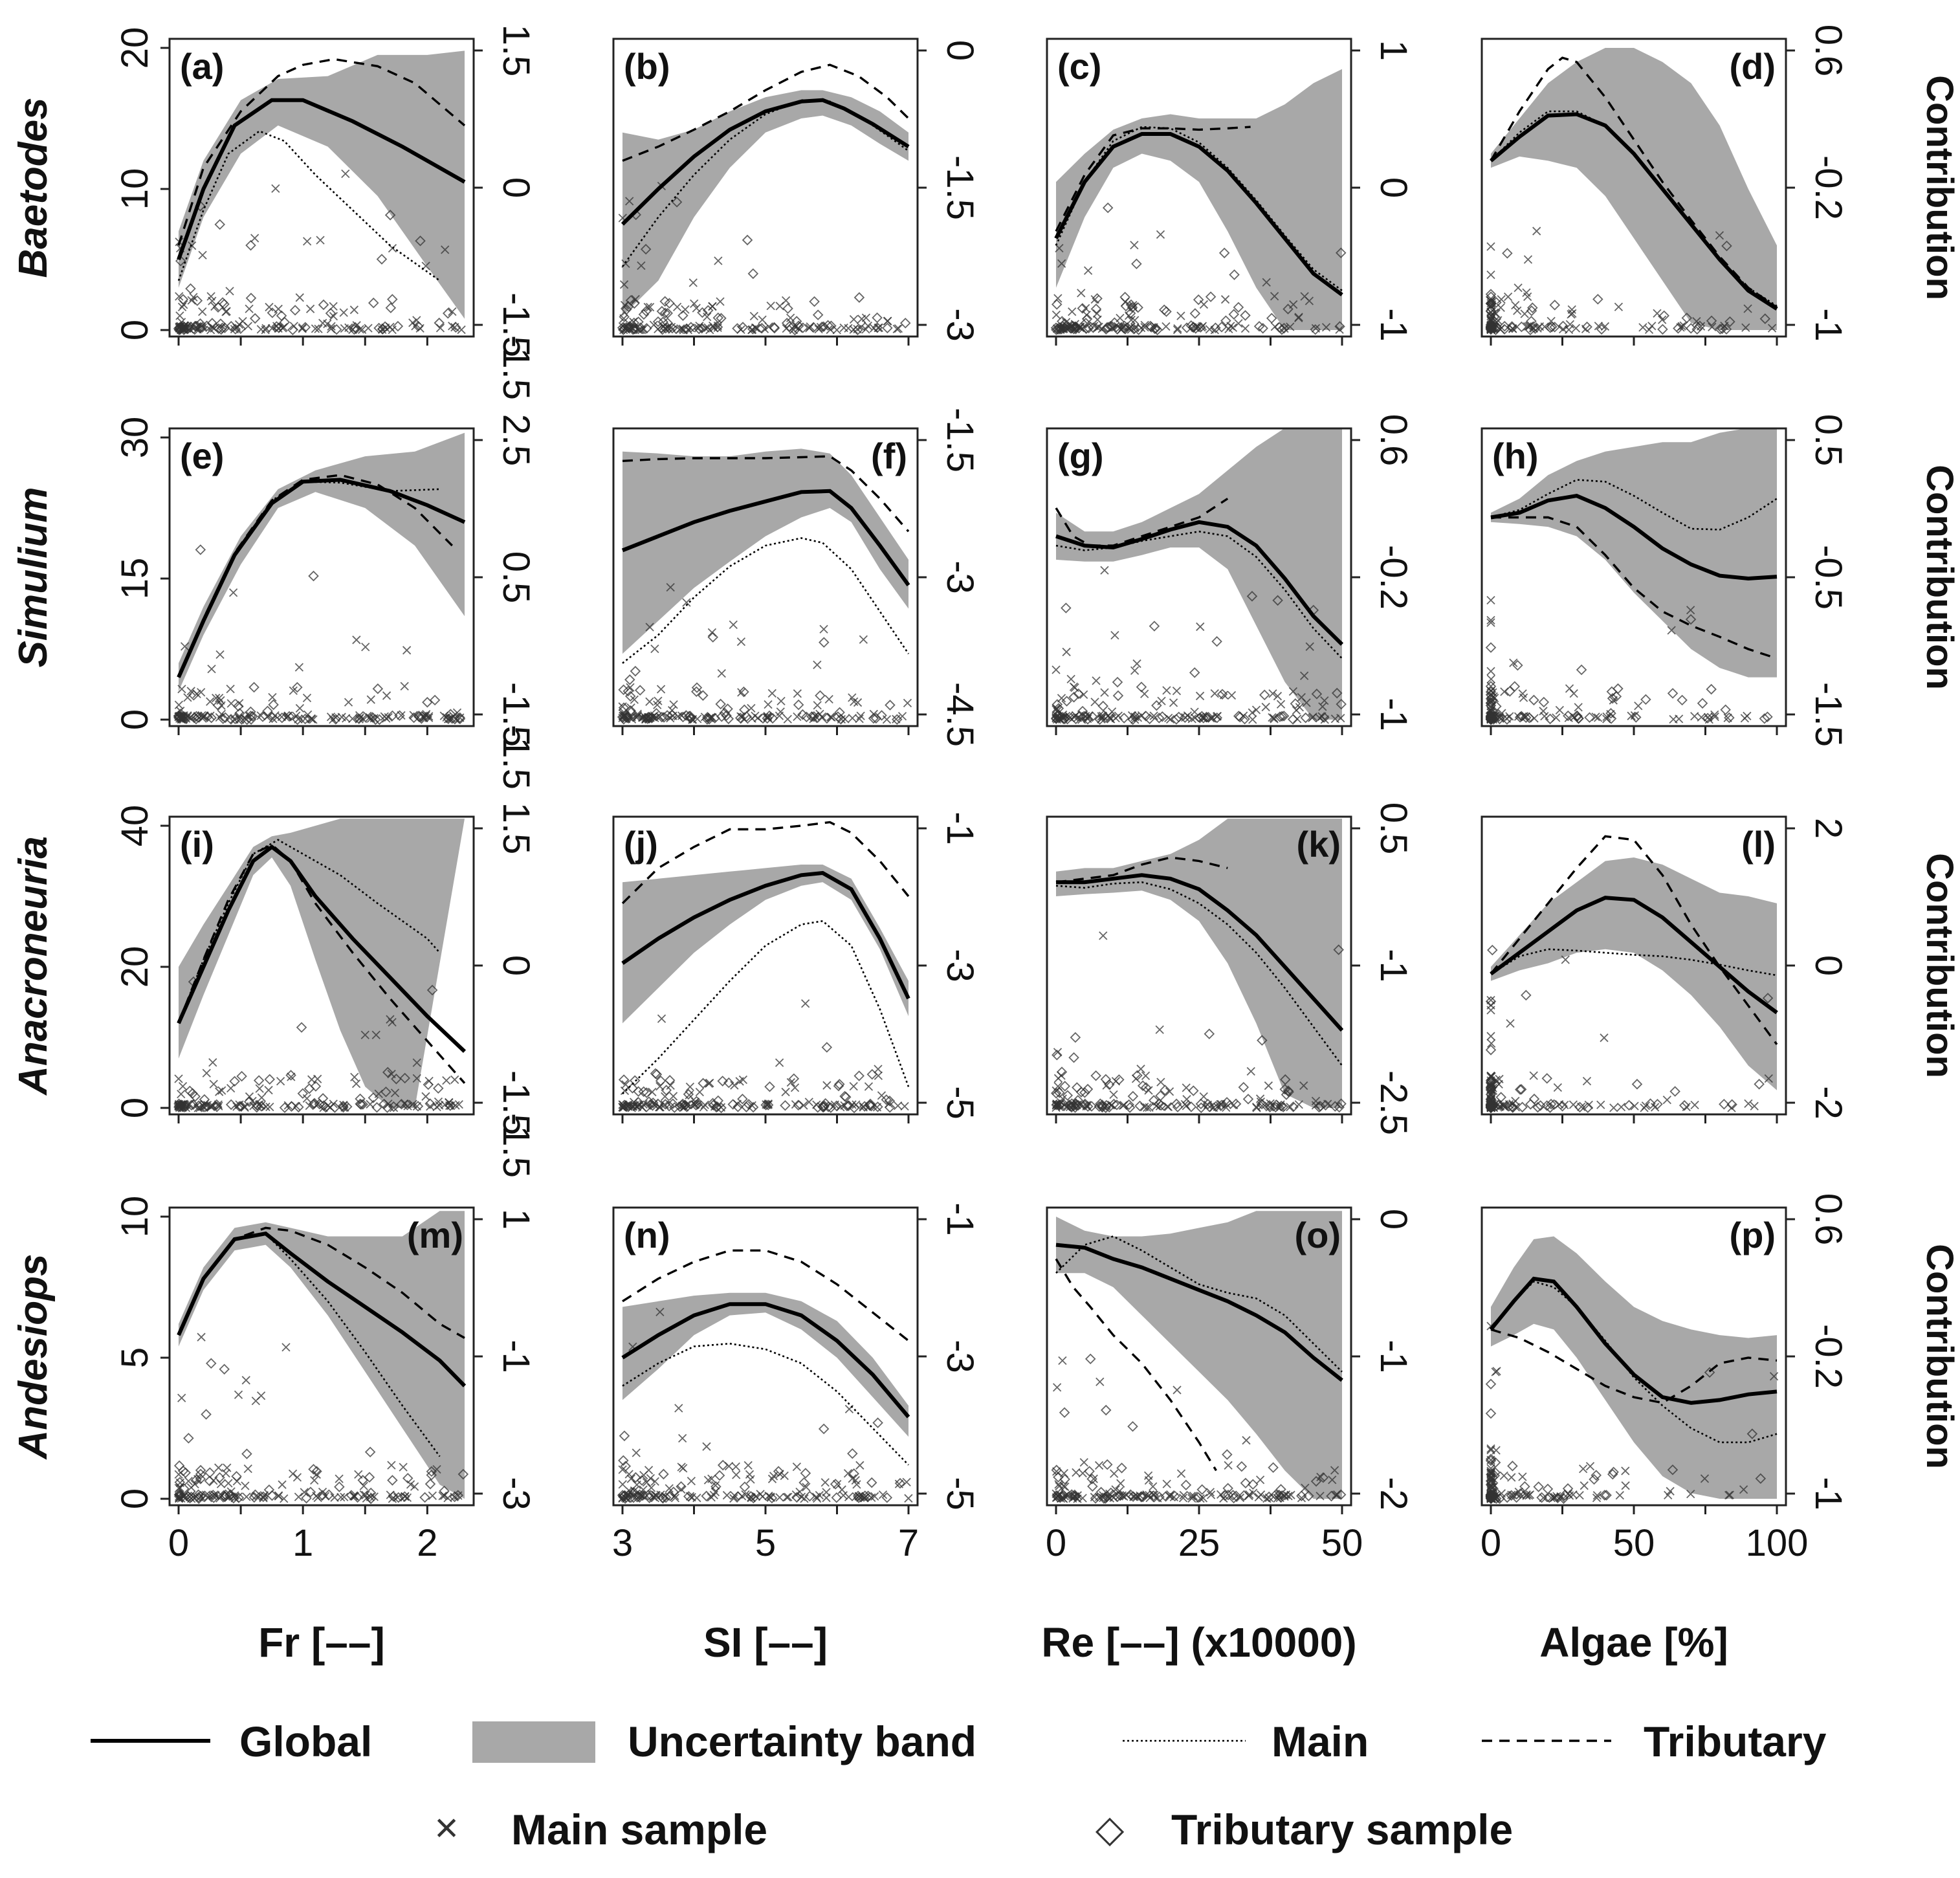 This screenshot has height=1878, width=1960. Describe the element at coordinates (325, 212) in the screenshot. I see `panel-a: 0 10 20 1.5 0 -1.5-1.5 (a)` at that location.